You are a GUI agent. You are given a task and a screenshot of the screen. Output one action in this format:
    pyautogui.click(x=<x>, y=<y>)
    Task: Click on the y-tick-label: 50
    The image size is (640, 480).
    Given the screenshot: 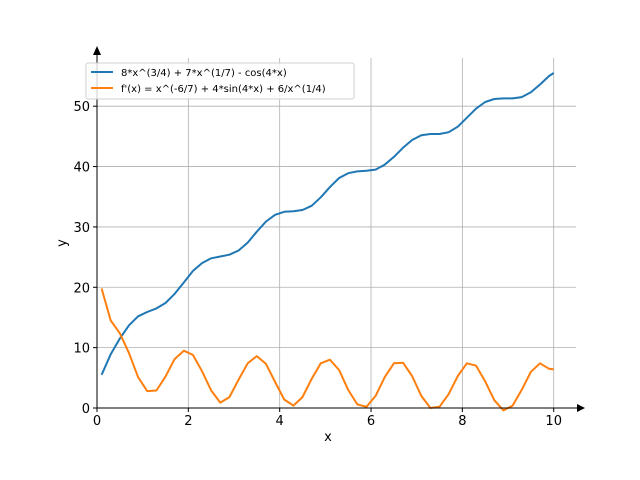 What is the action you would take?
    pyautogui.click(x=81, y=107)
    